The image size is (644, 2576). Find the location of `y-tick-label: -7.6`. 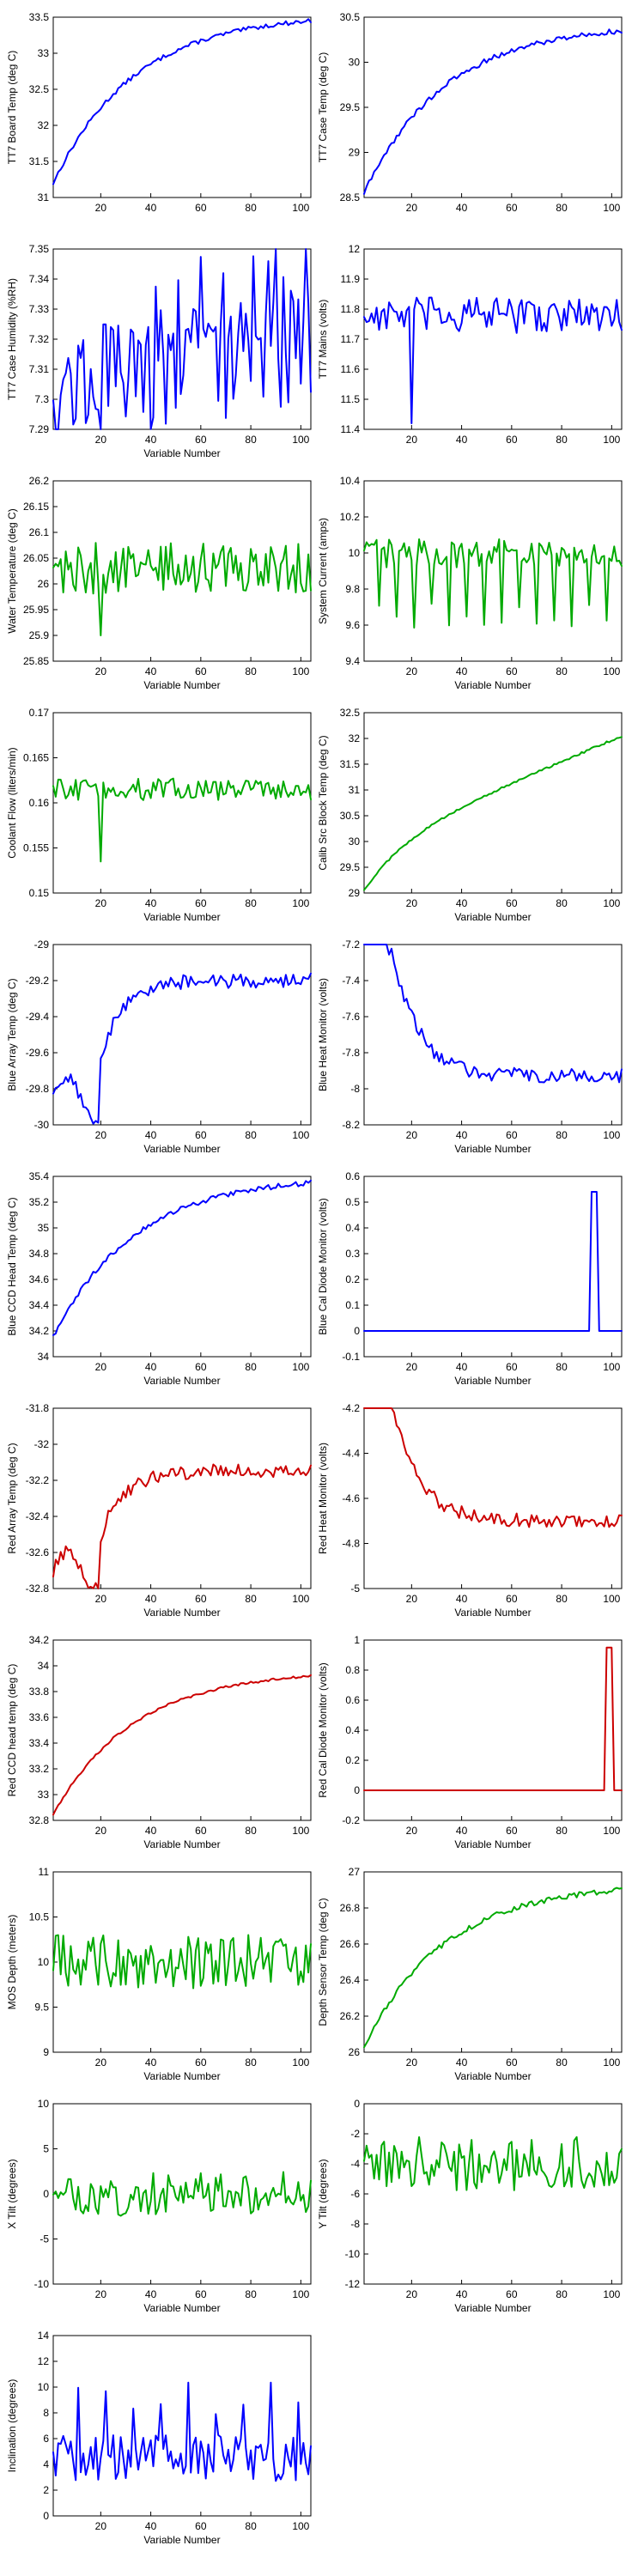

y-tick-label: -7.6 is located at coordinates (351, 1017).